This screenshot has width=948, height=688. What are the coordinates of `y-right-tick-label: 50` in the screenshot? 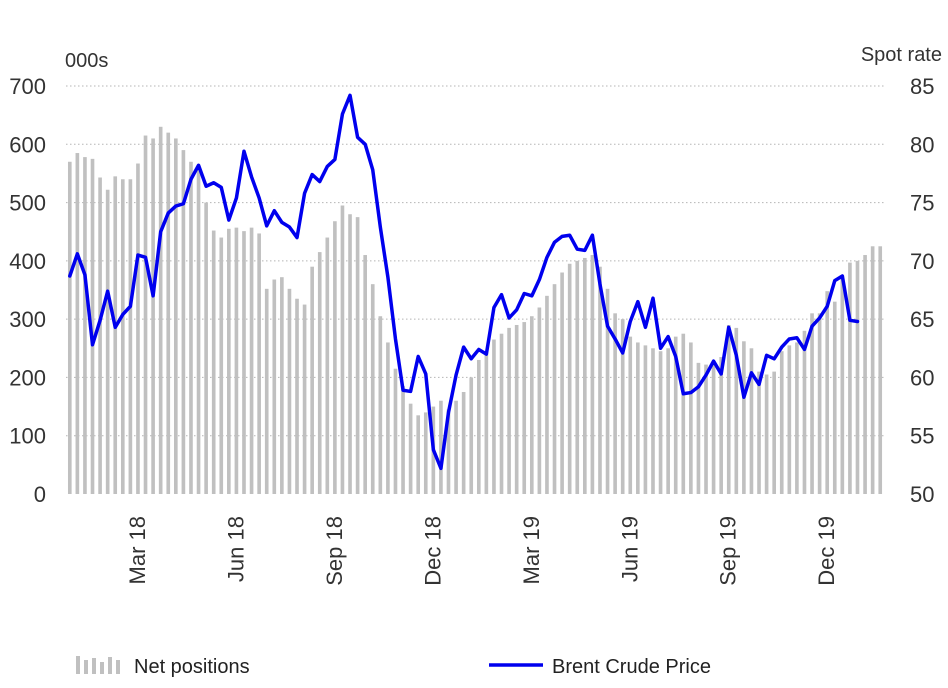 It's located at (922, 494).